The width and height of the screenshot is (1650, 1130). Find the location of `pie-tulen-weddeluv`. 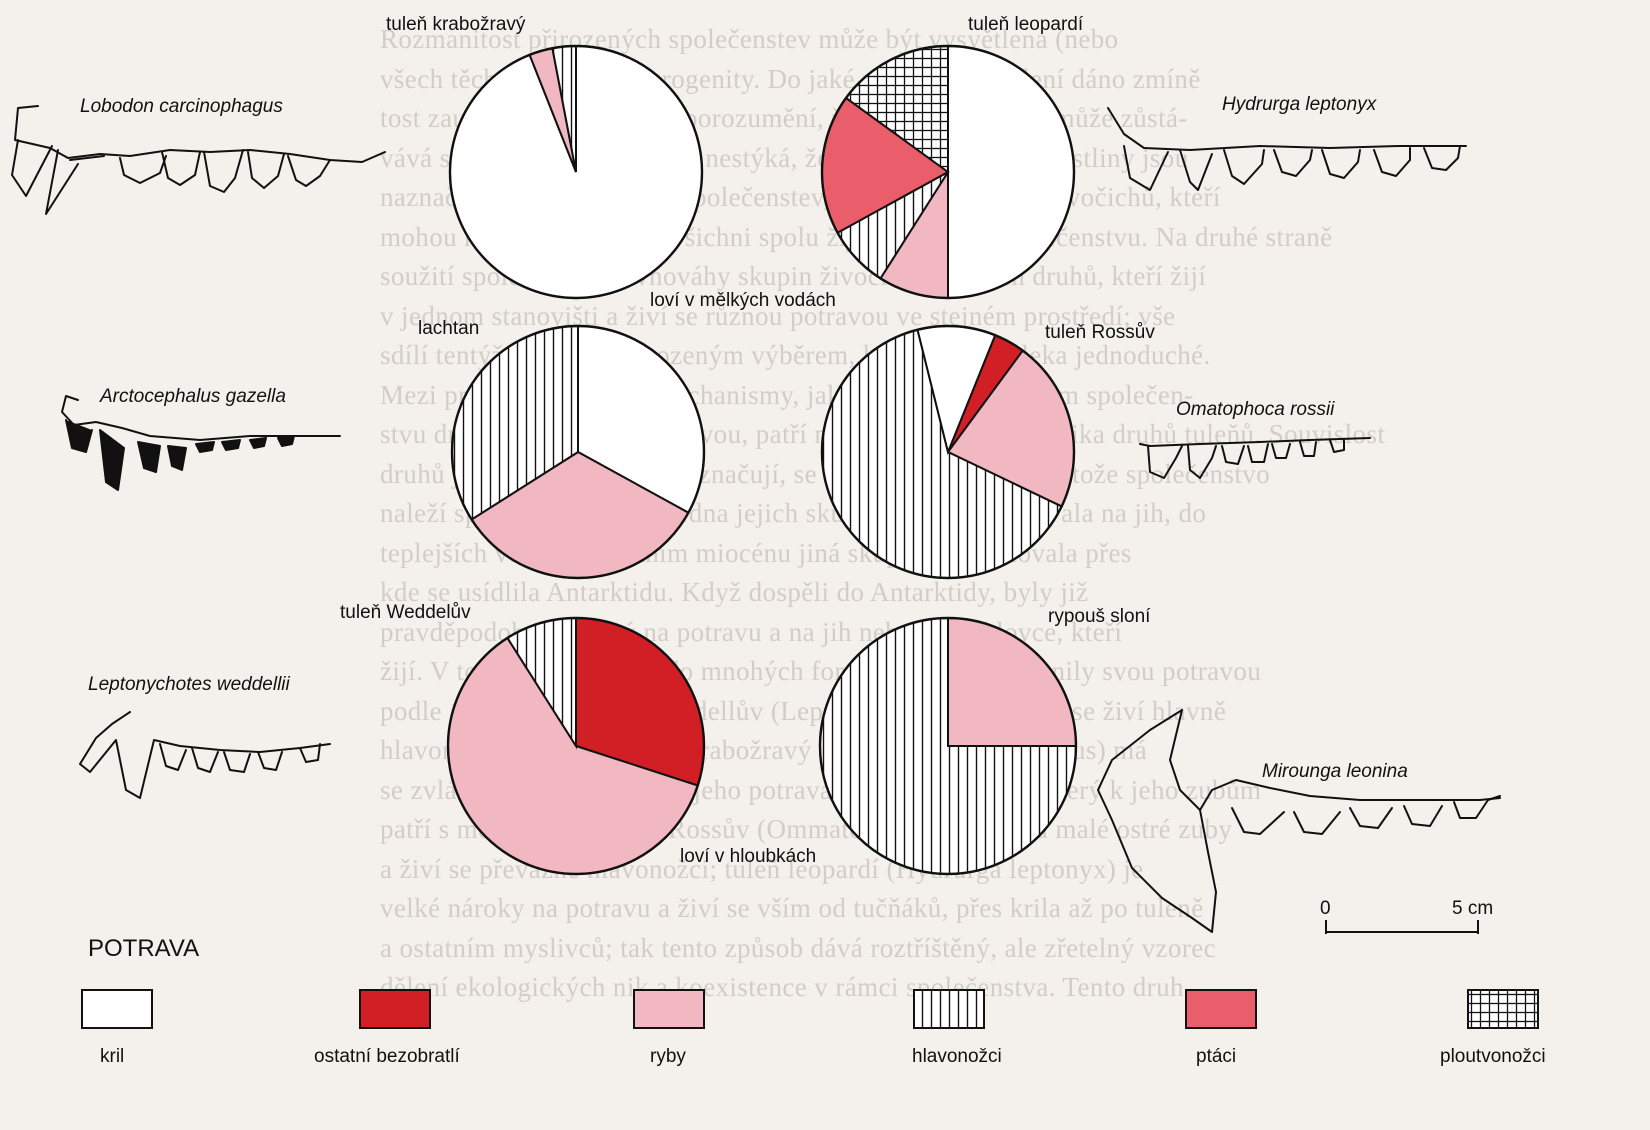

pie-tulen-weddeluv is located at coordinates (576, 746).